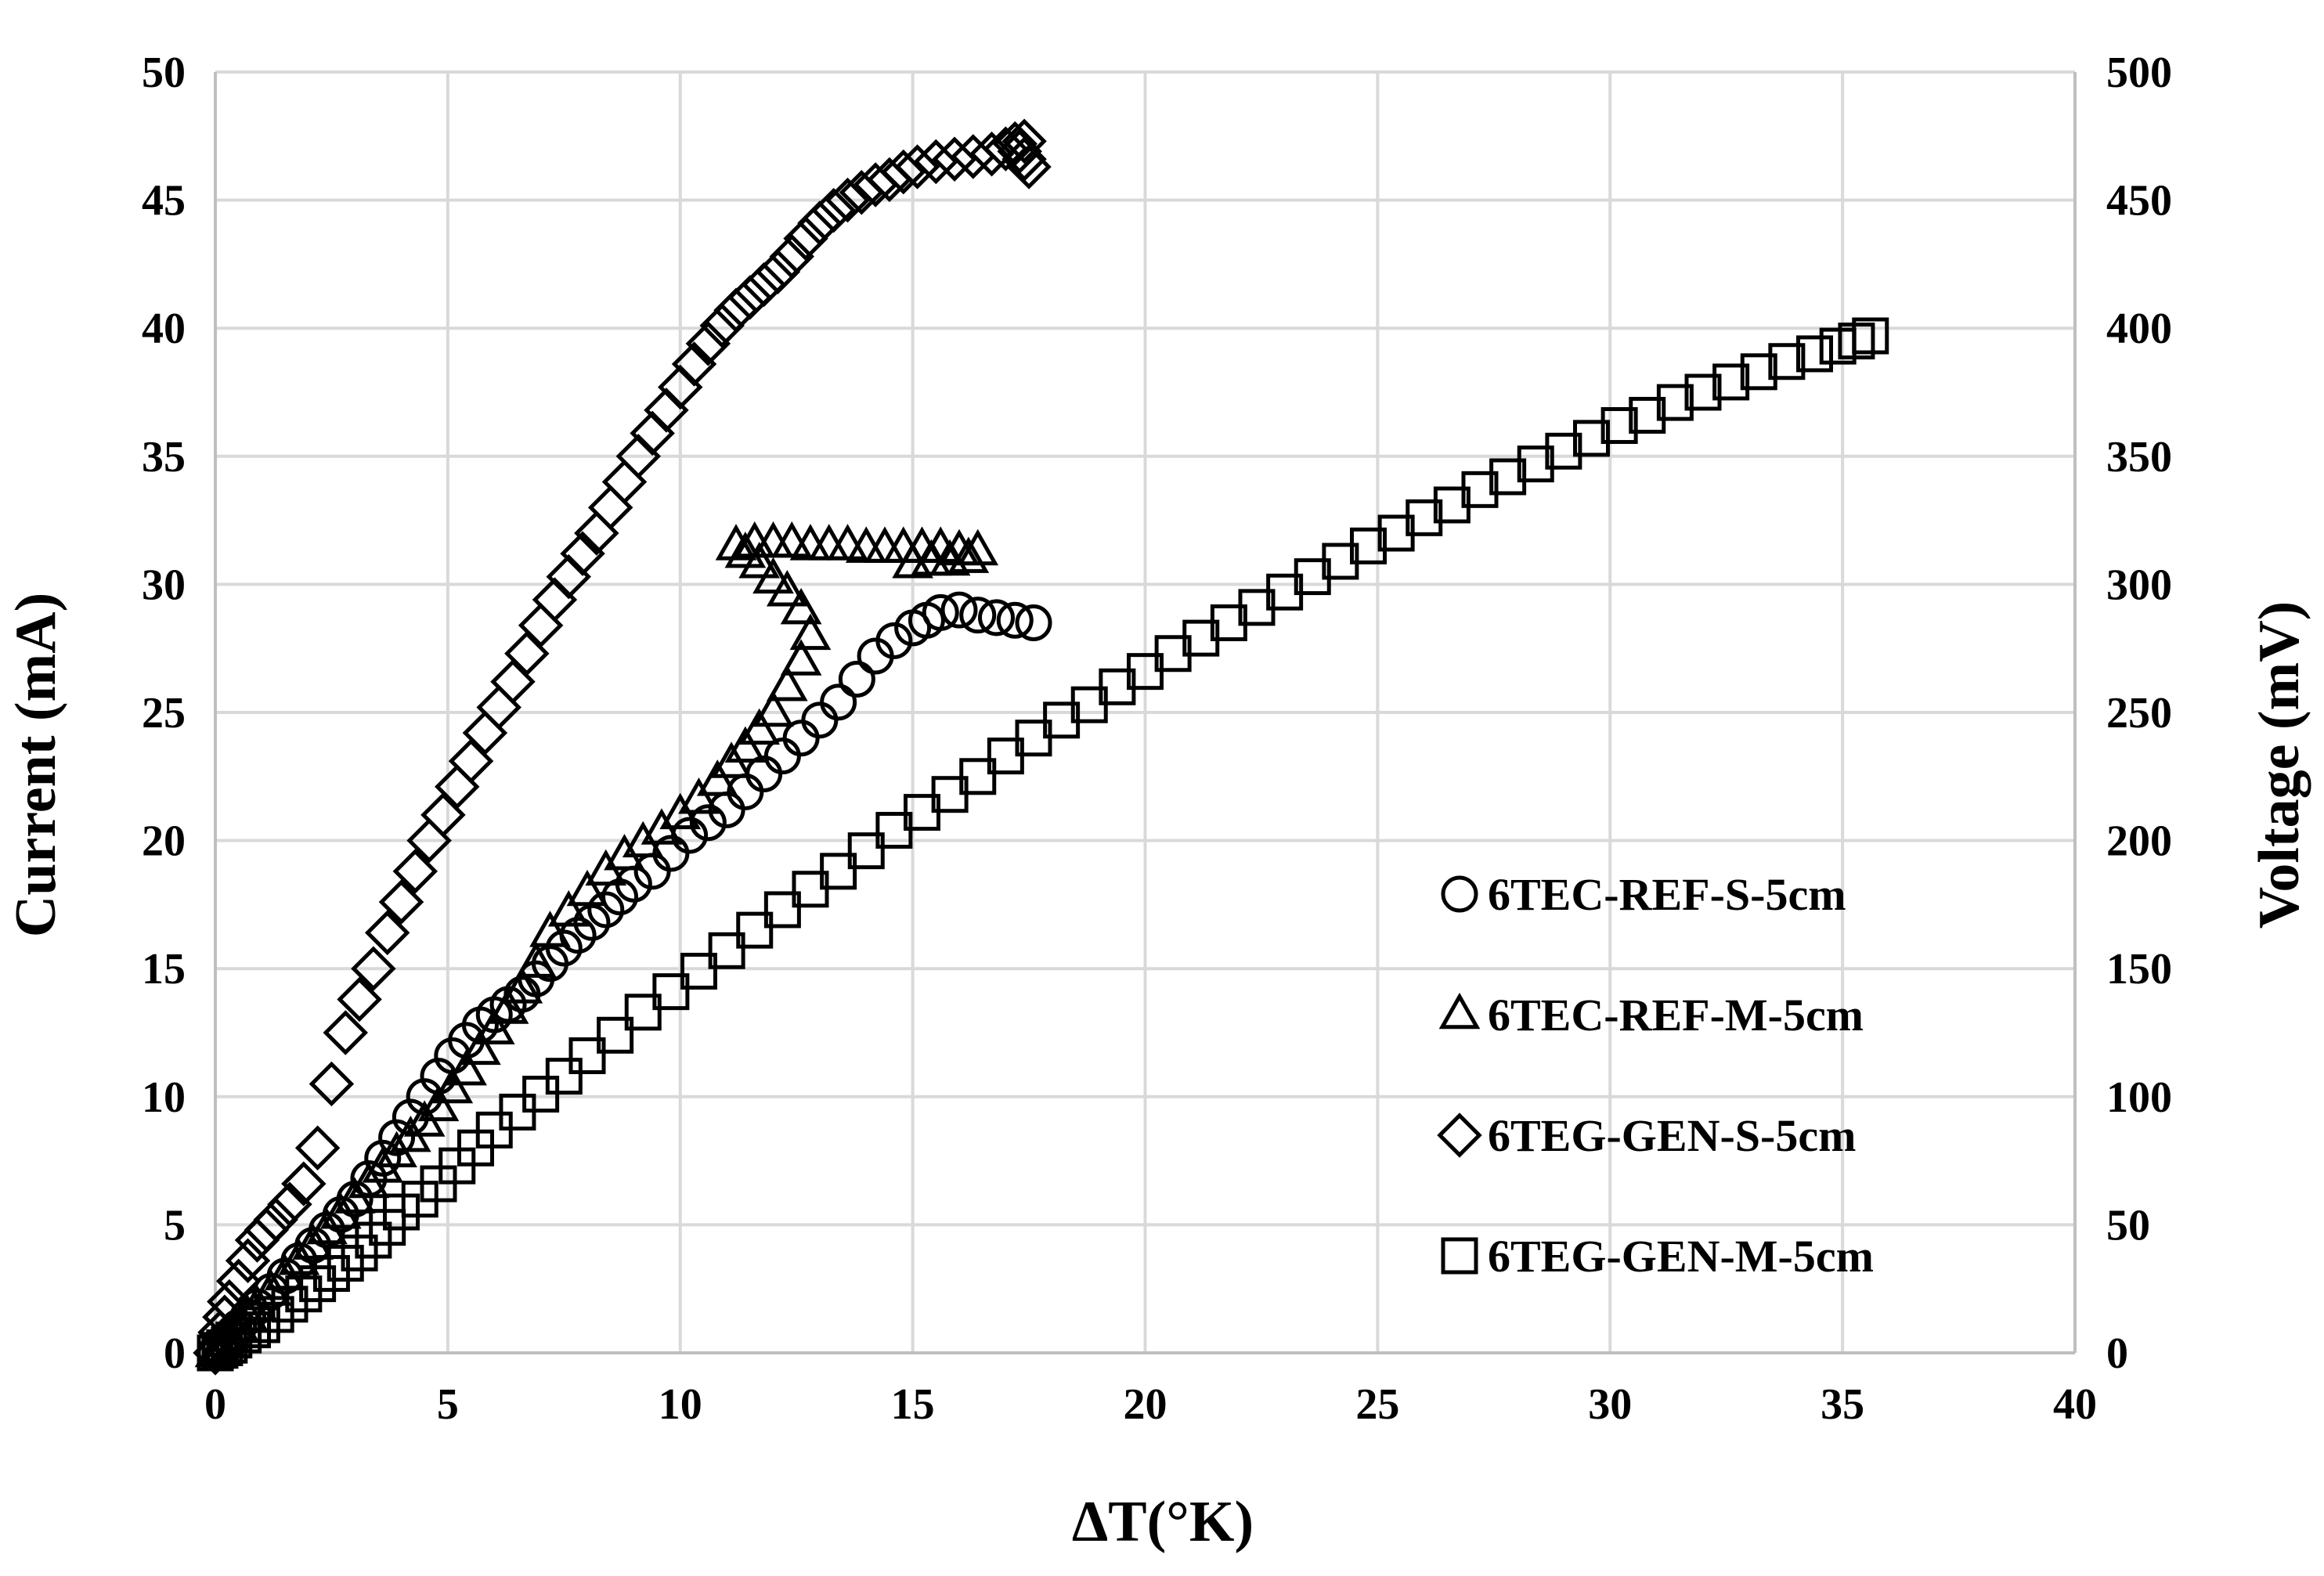  I want to click on x-tick-label: 25, so click(1377, 1404).